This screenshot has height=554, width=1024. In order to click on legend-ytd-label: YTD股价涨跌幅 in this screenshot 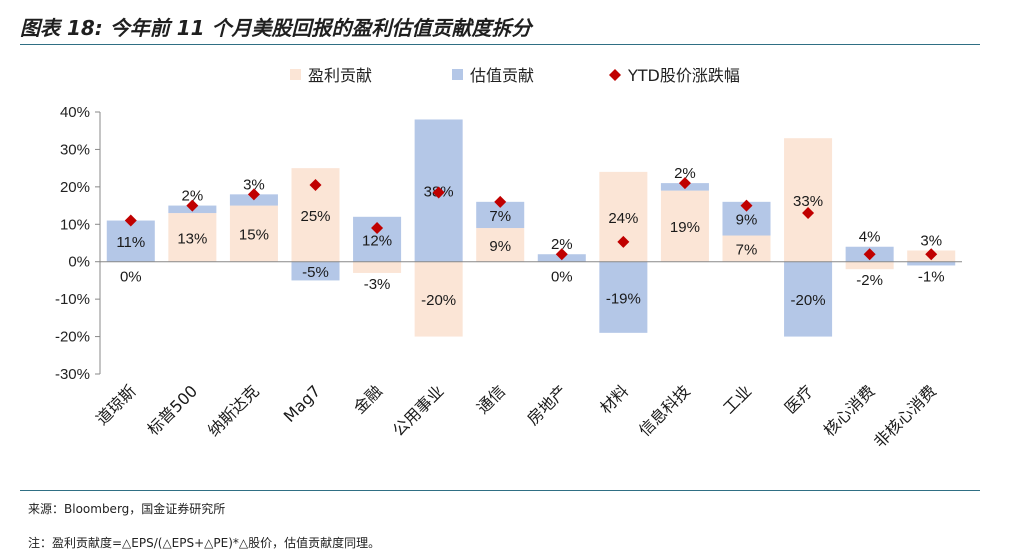, I will do `click(683, 75)`.